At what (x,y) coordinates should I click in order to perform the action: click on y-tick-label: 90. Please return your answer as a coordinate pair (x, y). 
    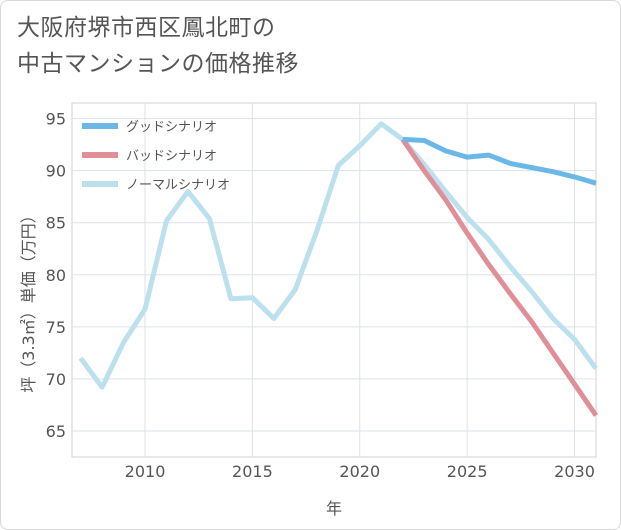
    Looking at the image, I should click on (56, 171).